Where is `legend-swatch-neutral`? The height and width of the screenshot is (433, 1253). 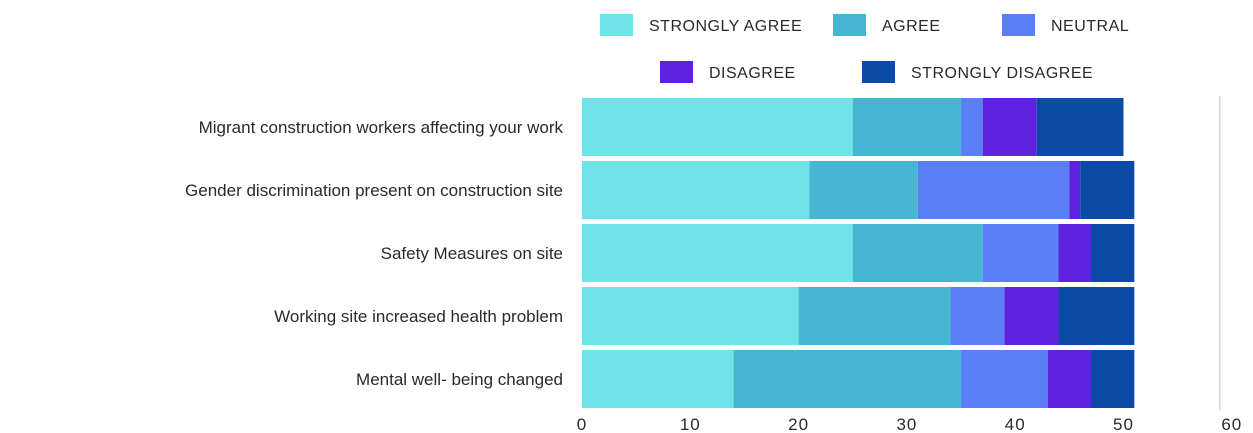
legend-swatch-neutral is located at coordinates (1018, 25).